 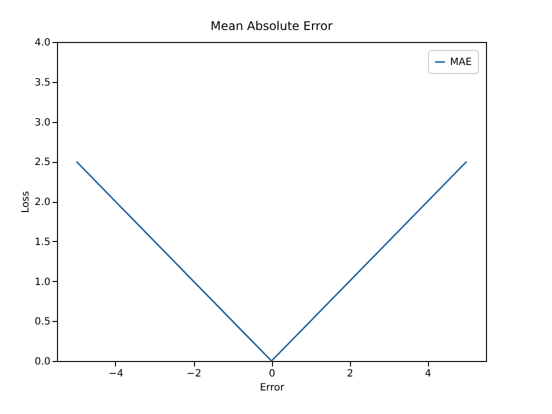 What do you see at coordinates (42, 282) in the screenshot?
I see `y-tick-label: 1.0` at bounding box center [42, 282].